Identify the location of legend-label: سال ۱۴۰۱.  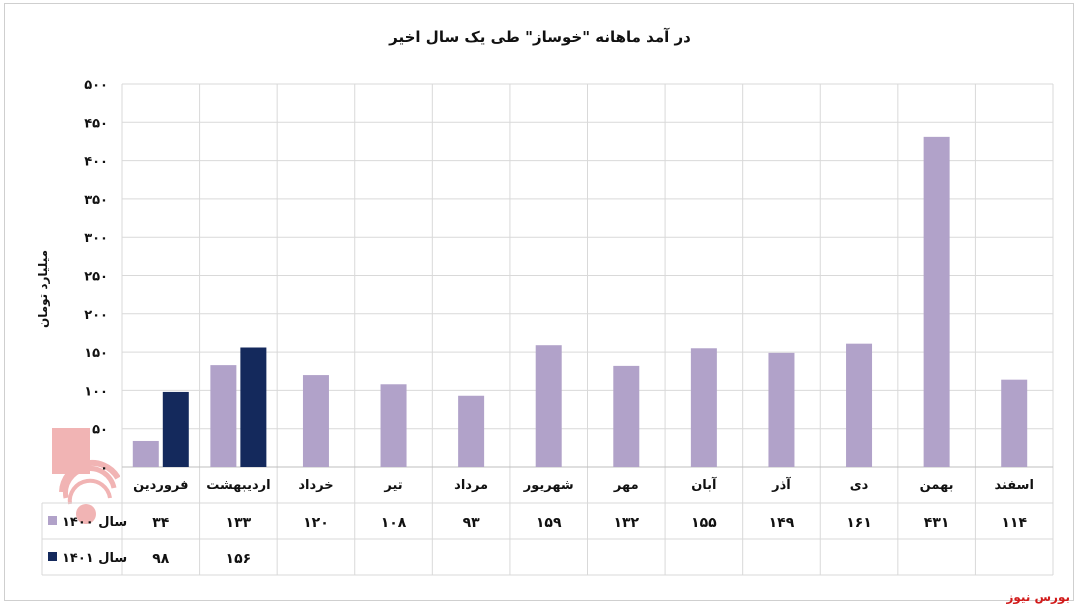
(94, 558).